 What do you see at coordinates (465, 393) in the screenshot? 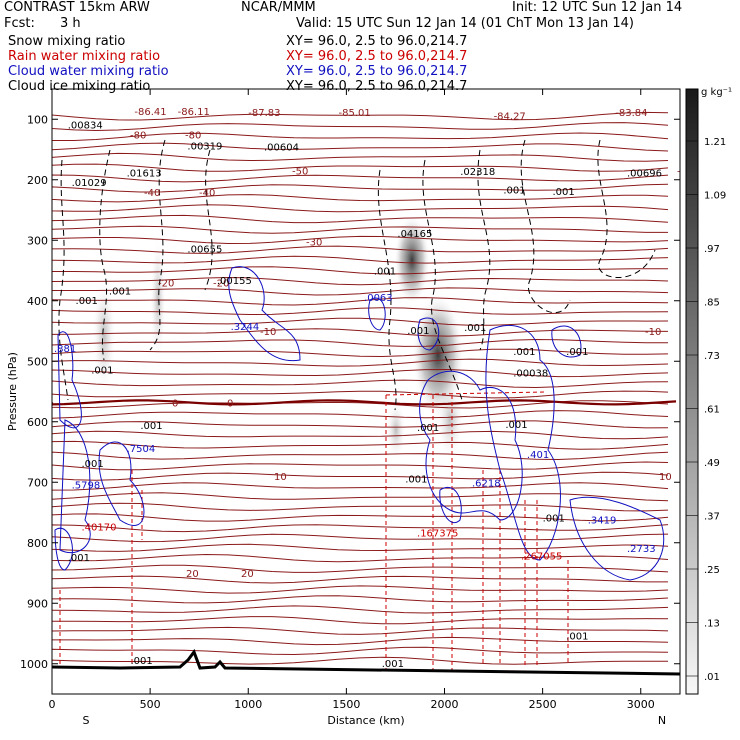
I see `rain-contour-top` at bounding box center [465, 393].